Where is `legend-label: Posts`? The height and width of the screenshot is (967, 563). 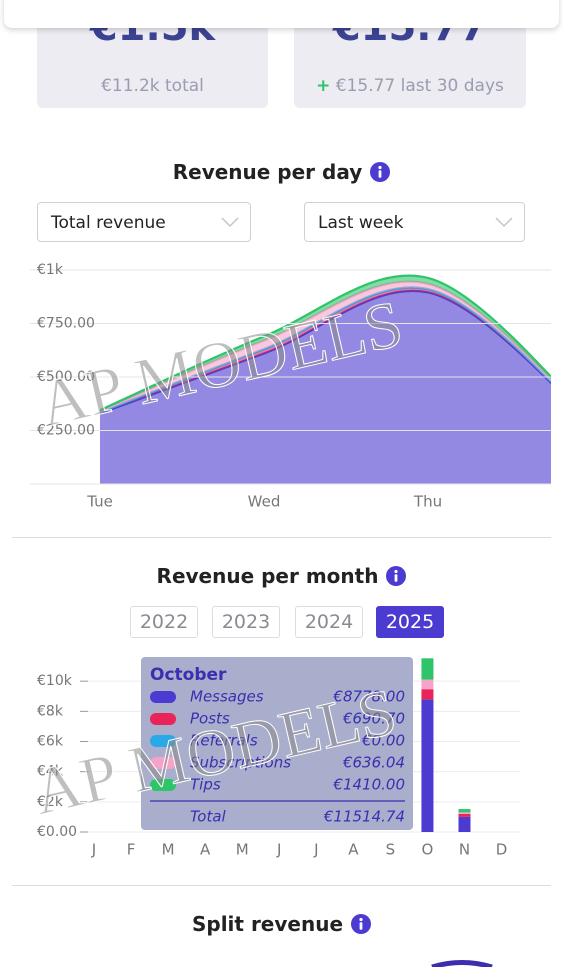 legend-label: Posts is located at coordinates (210, 719).